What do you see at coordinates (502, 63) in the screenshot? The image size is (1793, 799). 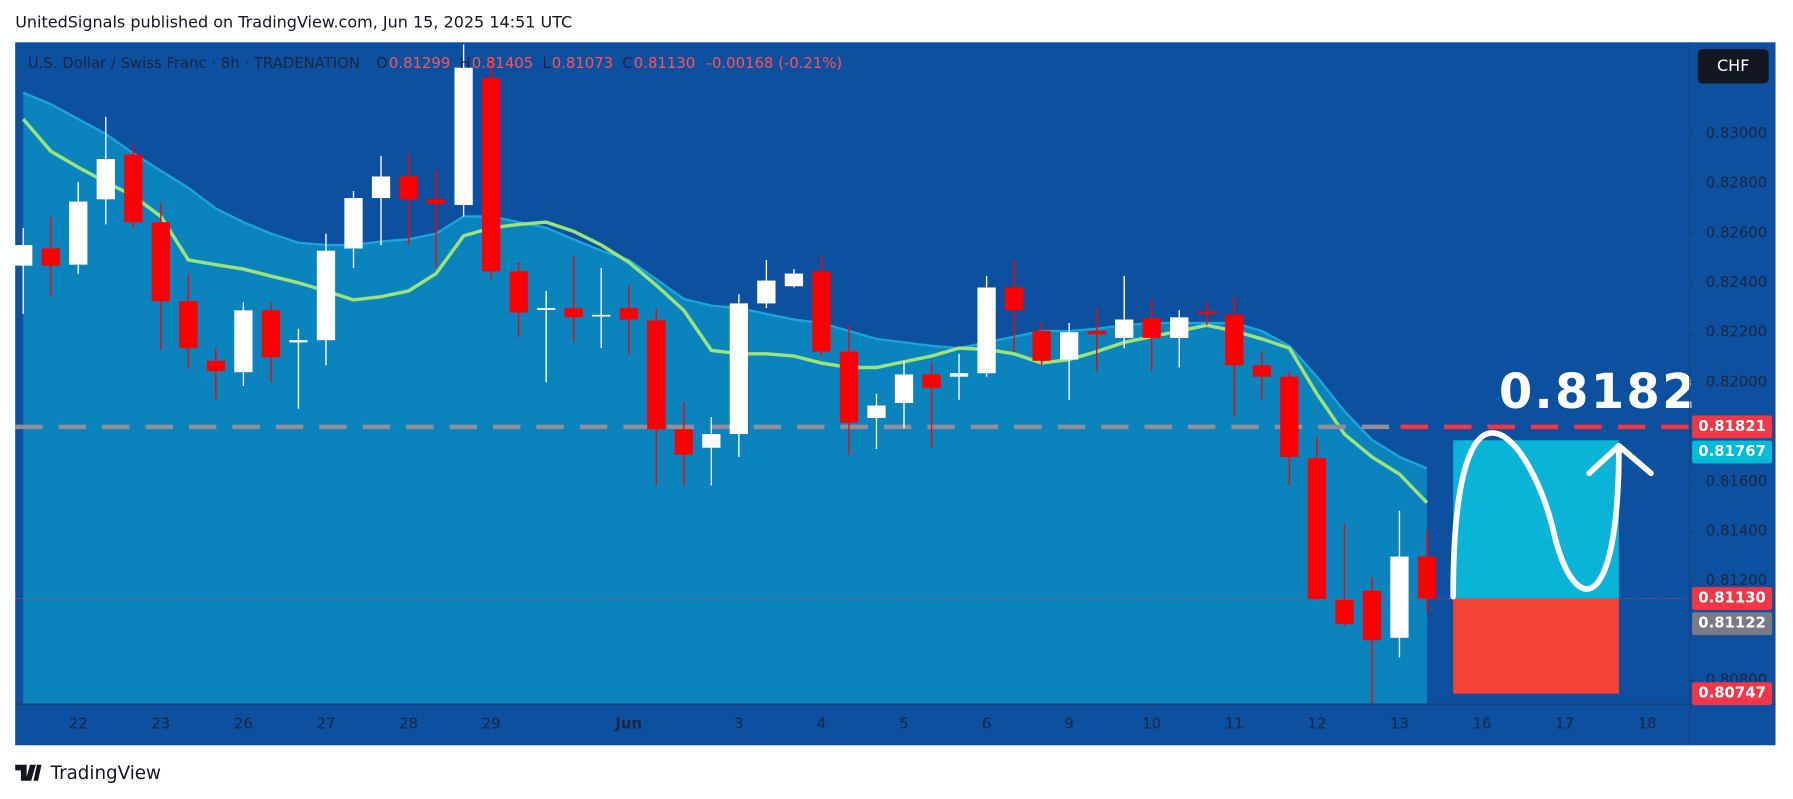 I see `ohlc-value: 0.81405` at bounding box center [502, 63].